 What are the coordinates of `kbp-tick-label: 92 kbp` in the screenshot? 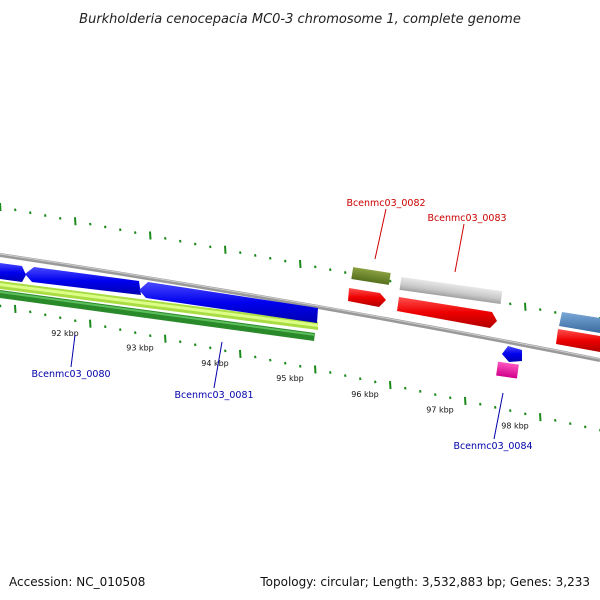 It's located at (65, 333).